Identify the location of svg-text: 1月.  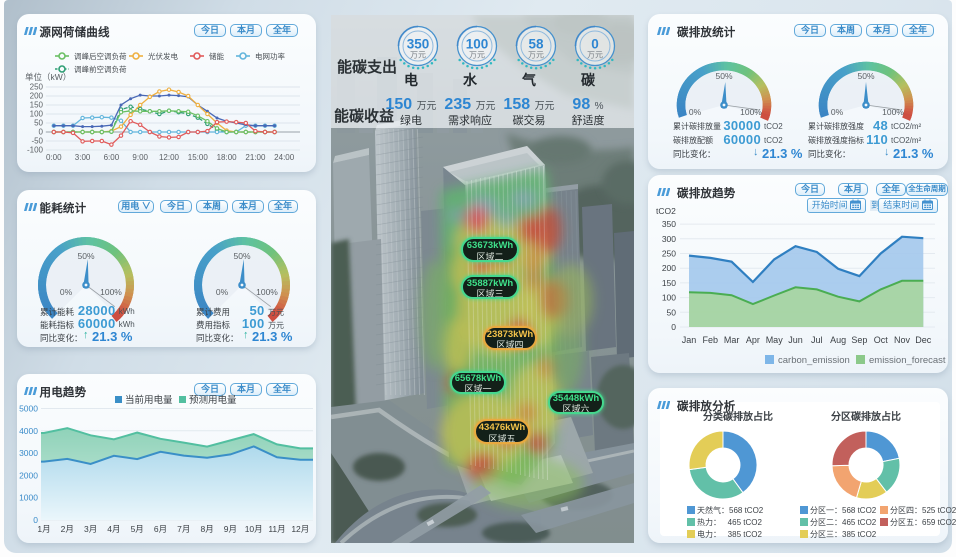
(43, 529).